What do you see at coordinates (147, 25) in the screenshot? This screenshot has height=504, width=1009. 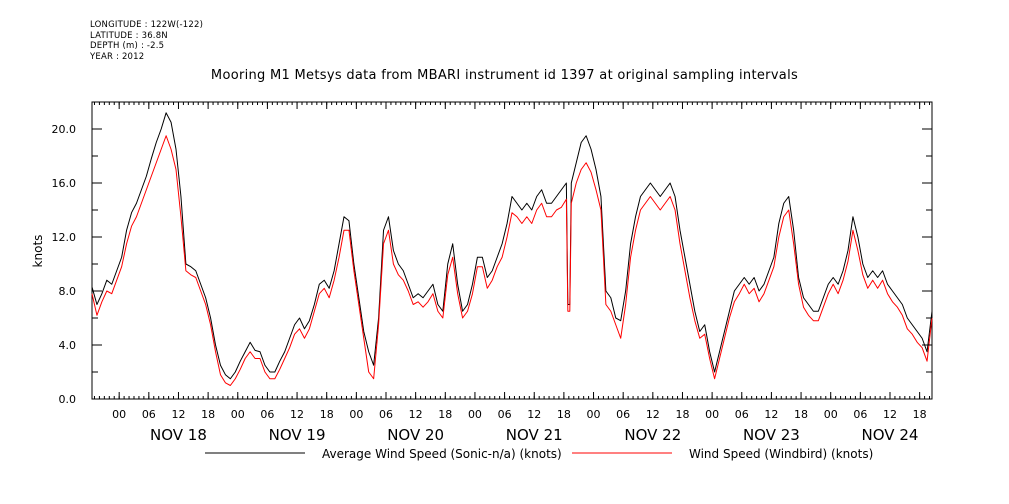 I see `longitude-label: LONGITUDE : 122W(-122)` at bounding box center [147, 25].